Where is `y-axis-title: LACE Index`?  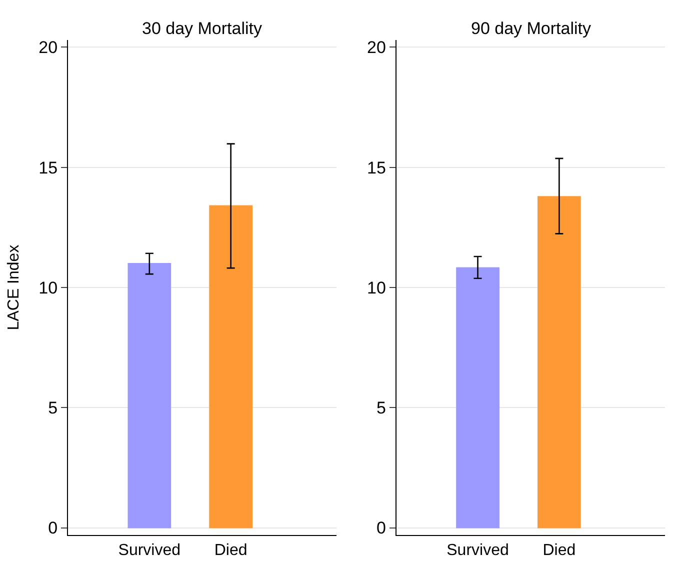
y-axis-title: LACE Index is located at coordinates (14, 287).